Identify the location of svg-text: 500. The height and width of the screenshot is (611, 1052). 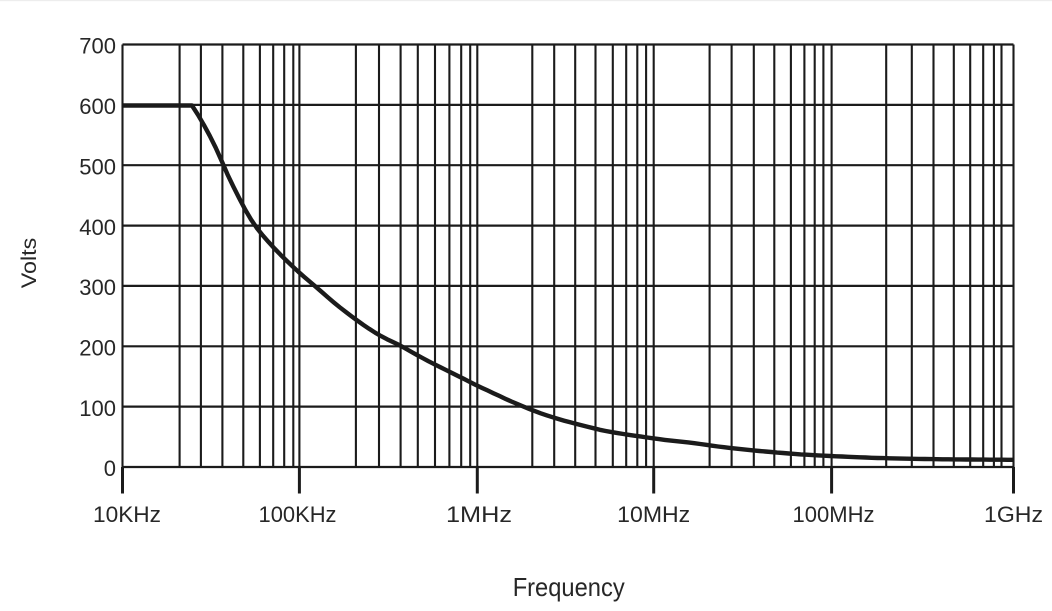
(97, 166).